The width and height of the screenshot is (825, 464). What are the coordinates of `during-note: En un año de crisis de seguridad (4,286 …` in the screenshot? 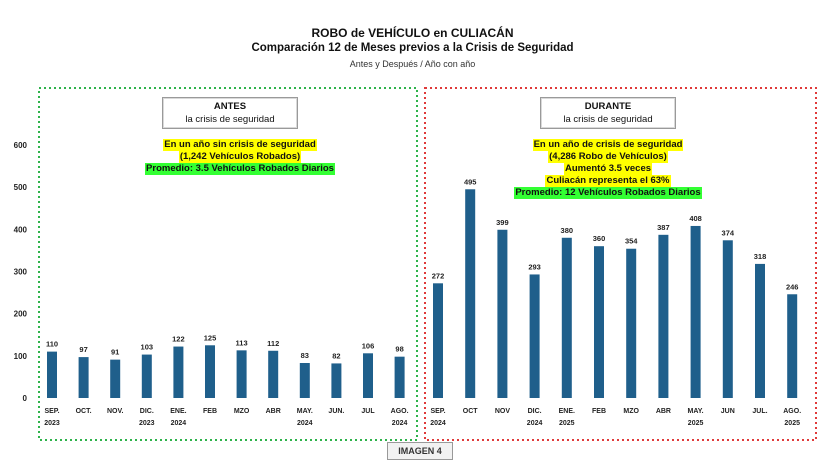 It's located at (608, 169).